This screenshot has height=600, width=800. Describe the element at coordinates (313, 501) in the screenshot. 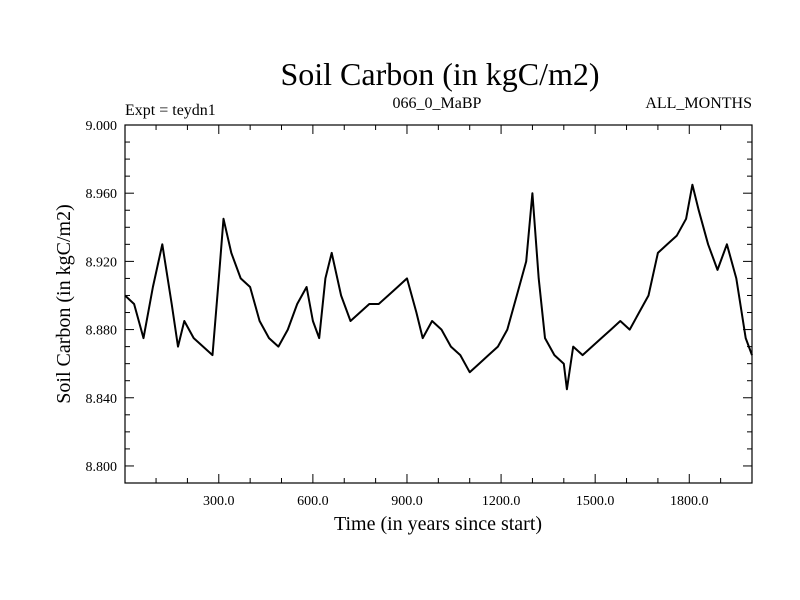

I see `x-tick-label: 600.0` at that location.